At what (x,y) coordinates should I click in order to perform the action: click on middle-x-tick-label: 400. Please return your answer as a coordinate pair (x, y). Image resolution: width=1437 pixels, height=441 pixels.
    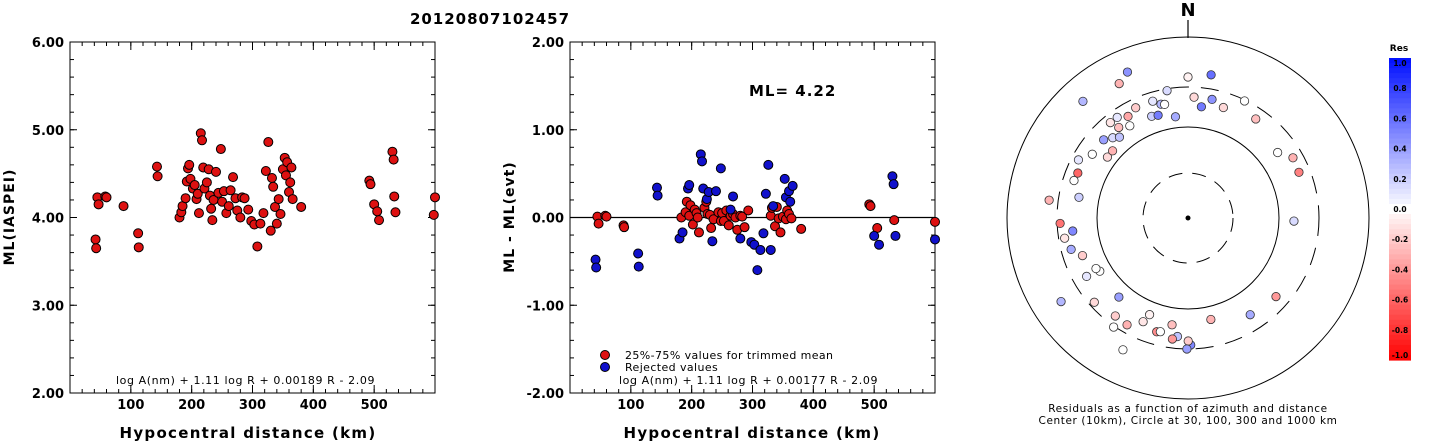
    Looking at the image, I should click on (813, 405).